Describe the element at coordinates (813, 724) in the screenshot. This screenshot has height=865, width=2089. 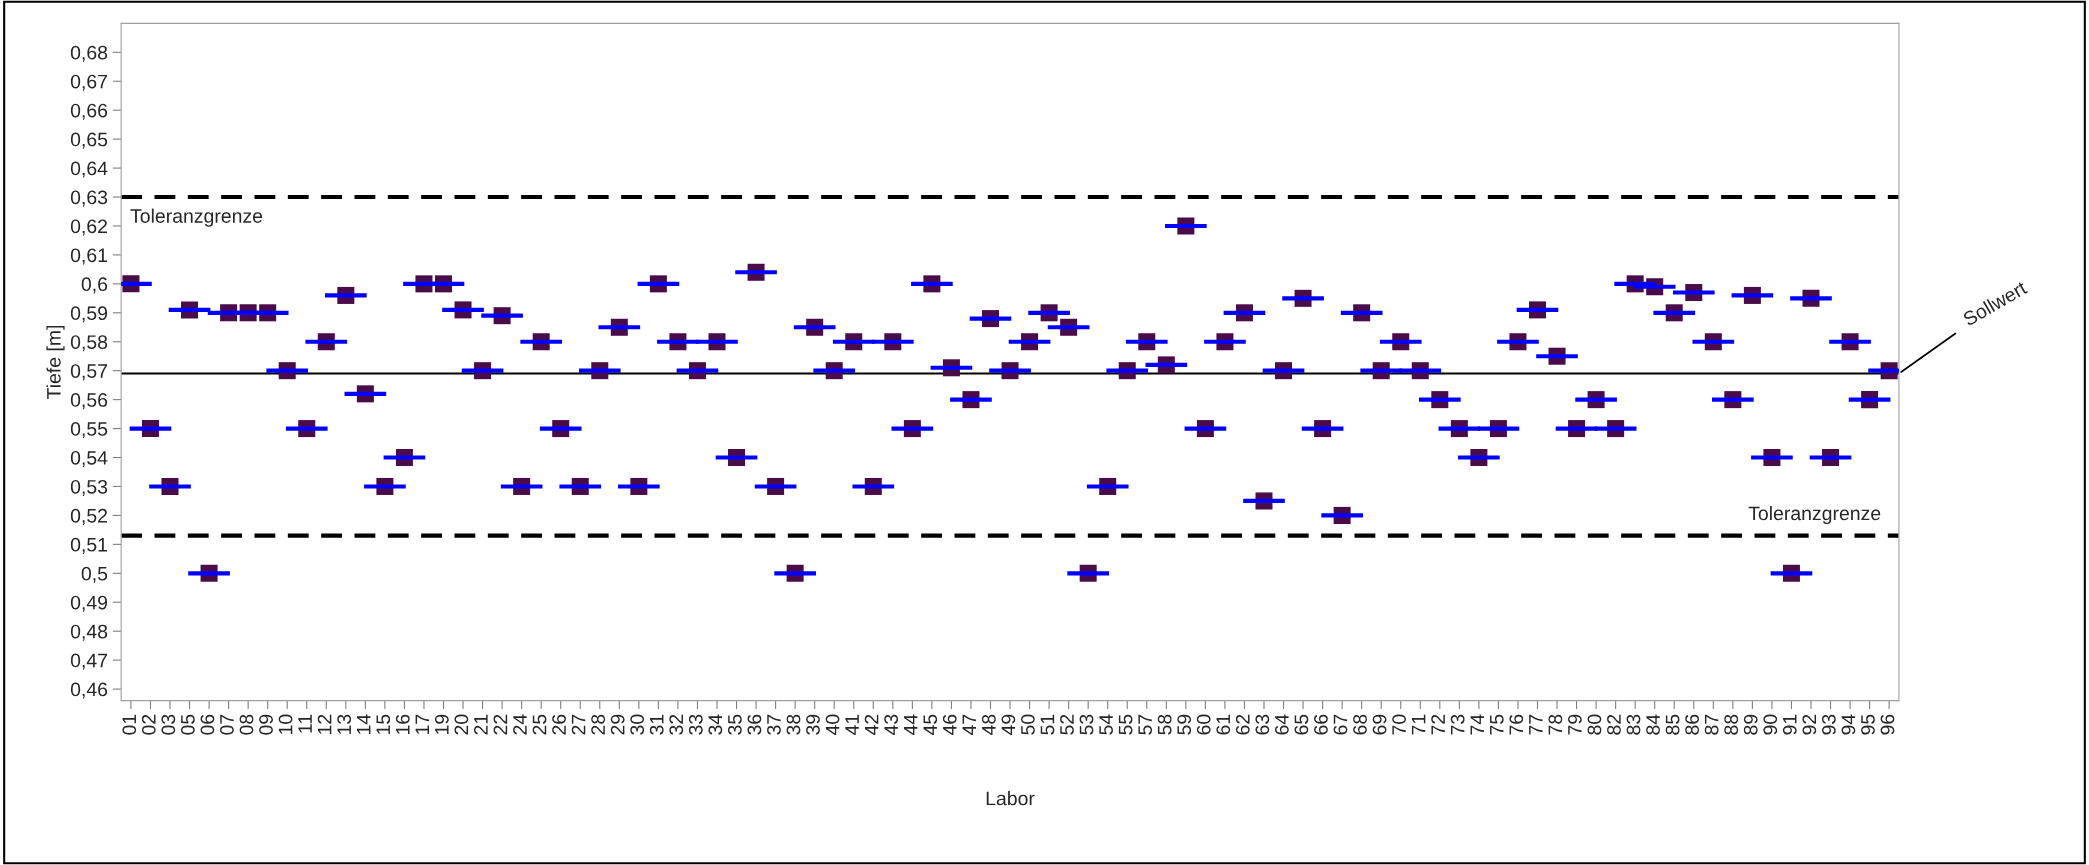
I see `x-tick-label: 39` at that location.